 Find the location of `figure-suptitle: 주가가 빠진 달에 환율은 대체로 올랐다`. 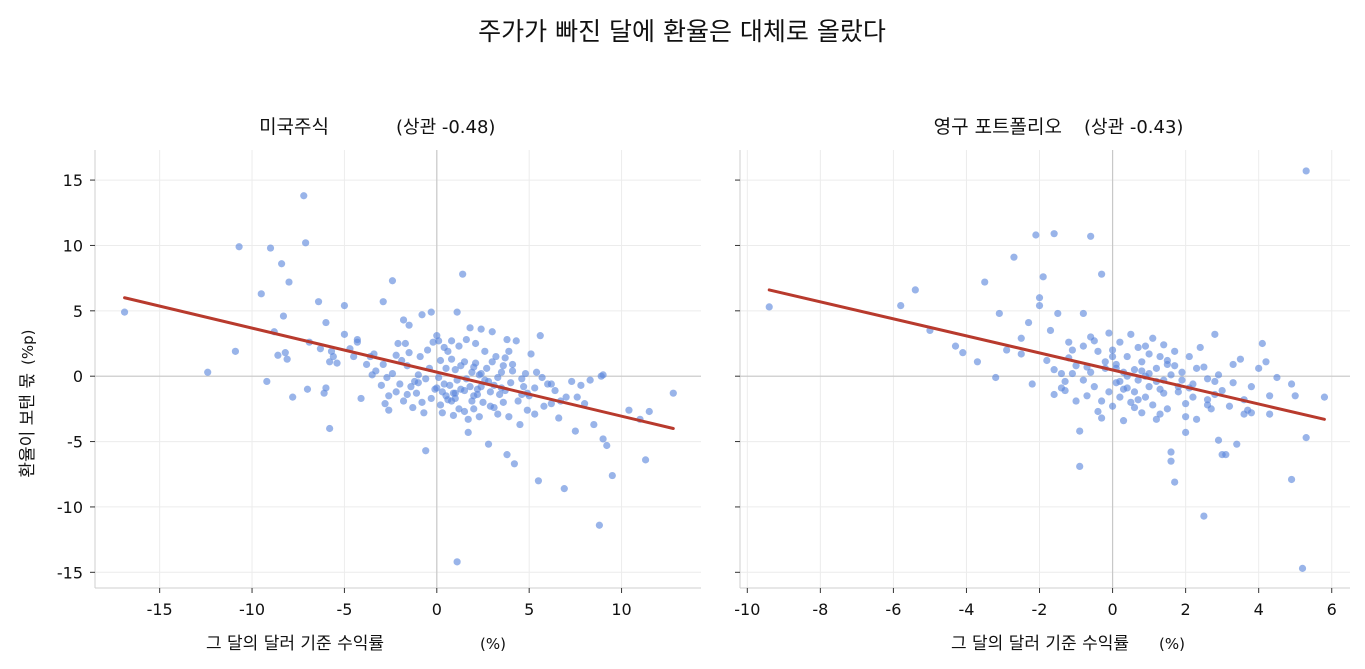

figure-suptitle: 주가가 빠진 달에 환율은 대체로 올랐다 is located at coordinates (682, 31).